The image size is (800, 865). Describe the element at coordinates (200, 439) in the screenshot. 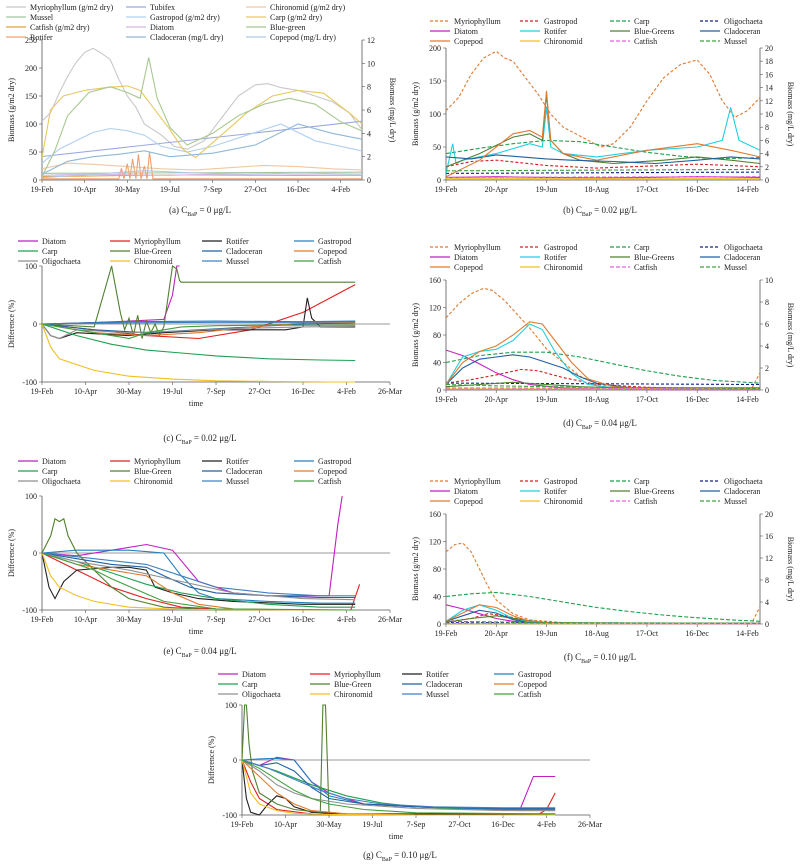

I see `caption-c: (c) CBaP = 0.02 μg/L` at that location.